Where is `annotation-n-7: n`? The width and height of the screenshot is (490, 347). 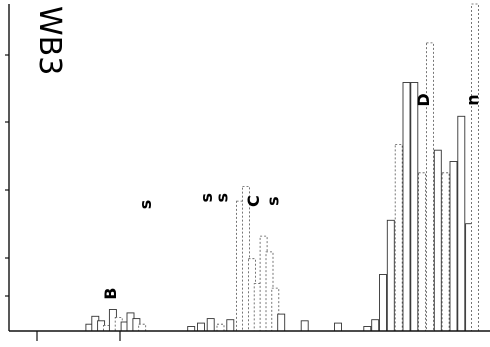 annotation-n-7: n is located at coordinates (472, 99).